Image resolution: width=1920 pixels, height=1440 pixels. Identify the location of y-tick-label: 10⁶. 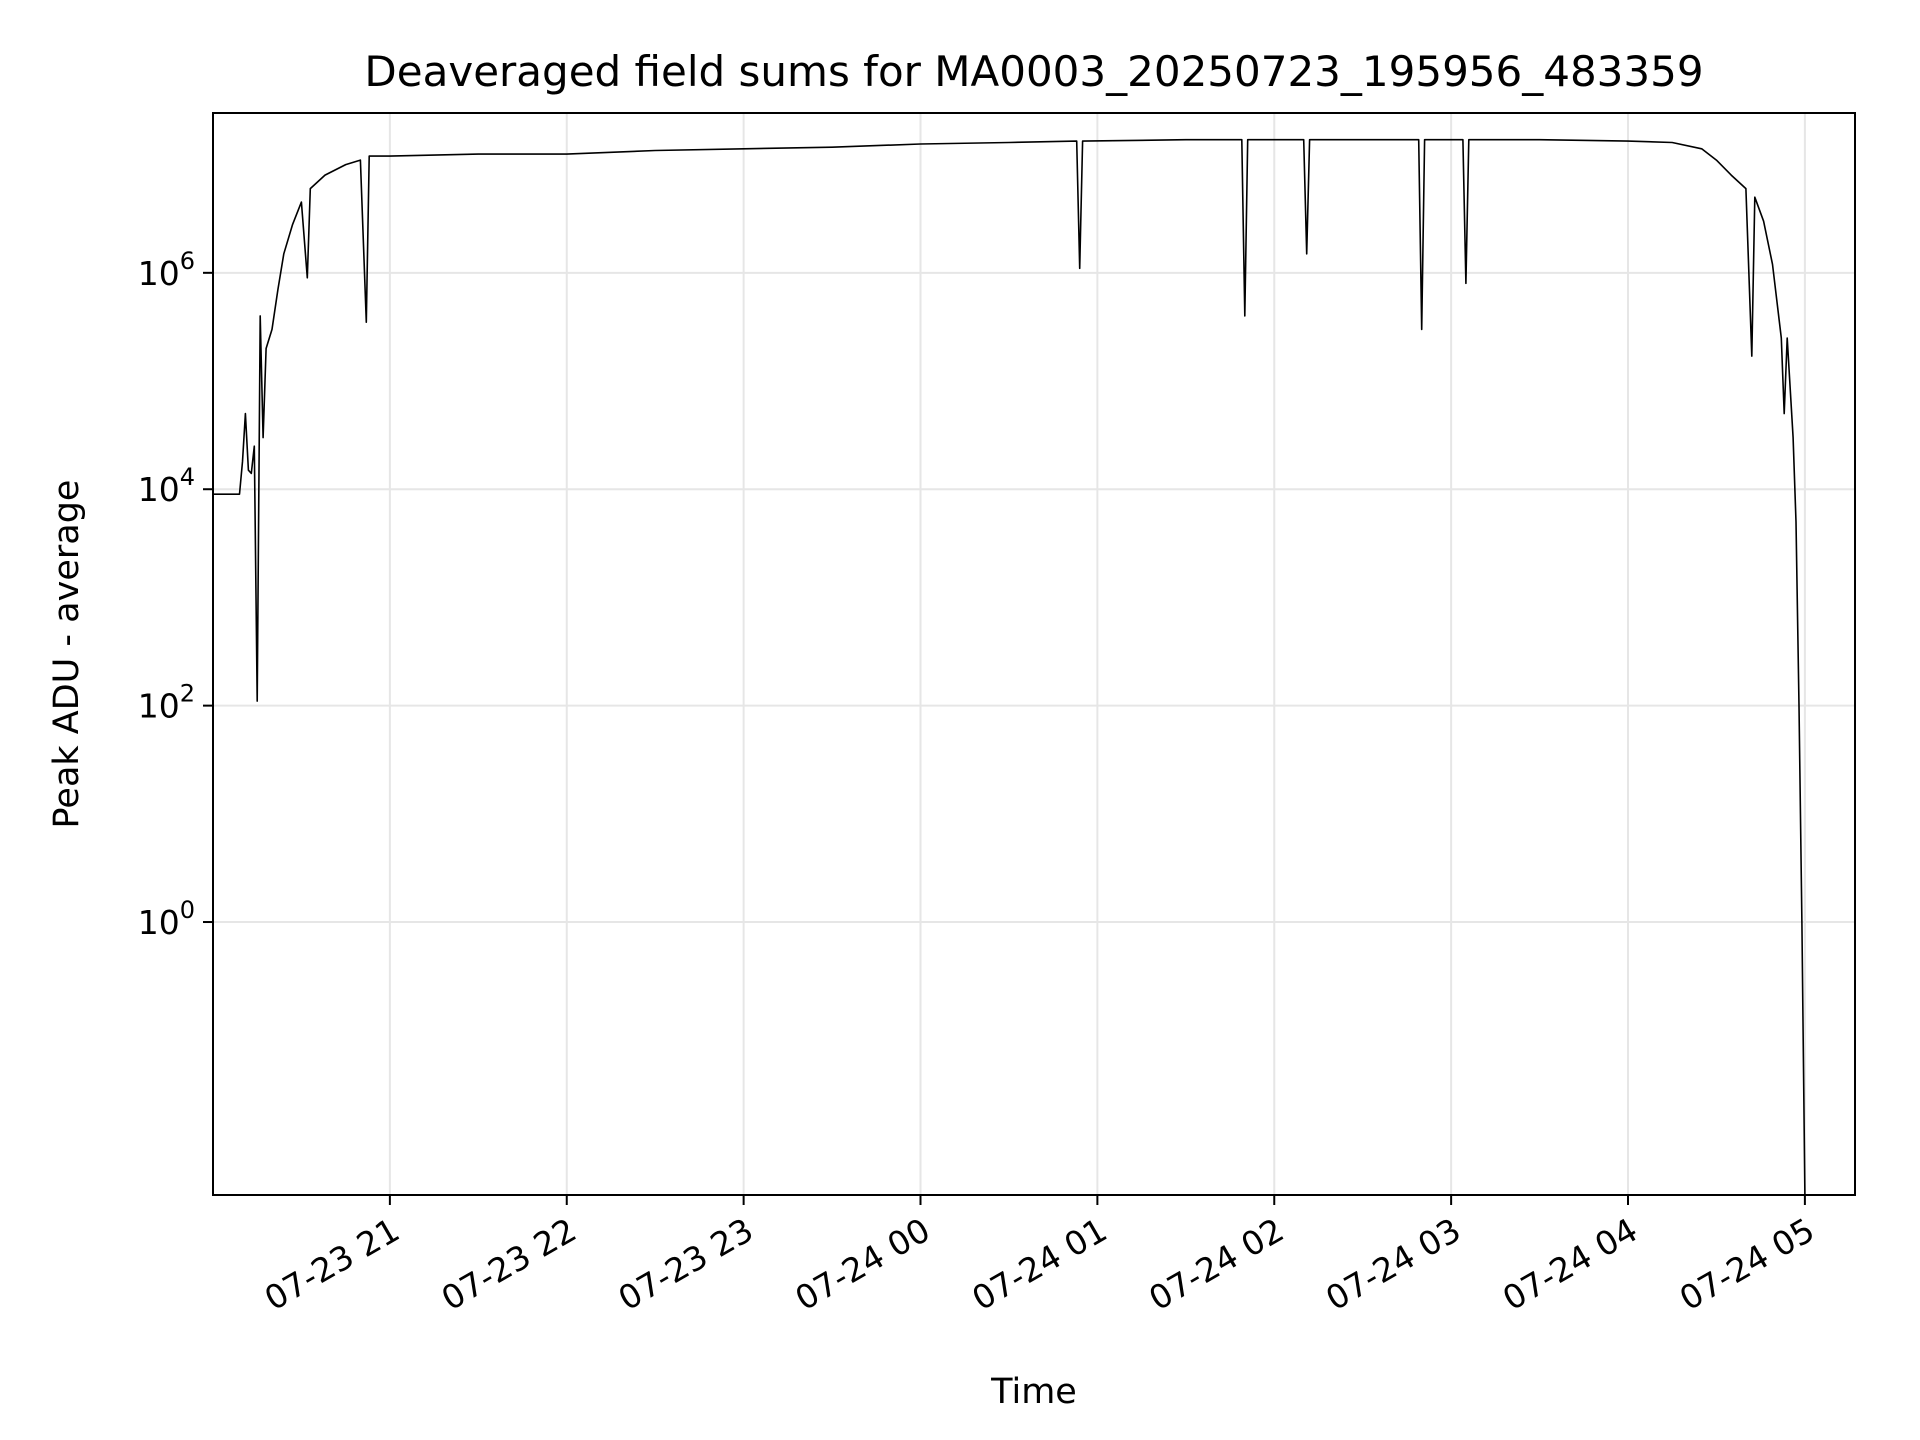
(166, 270).